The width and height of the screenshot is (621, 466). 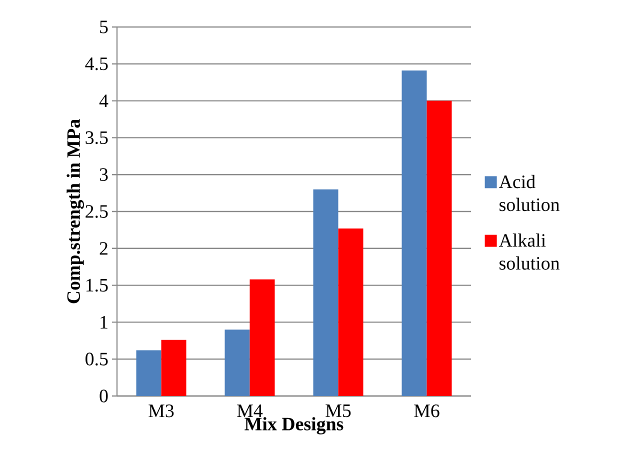 What do you see at coordinates (529, 252) in the screenshot?
I see `legend-label: Alkali solution` at bounding box center [529, 252].